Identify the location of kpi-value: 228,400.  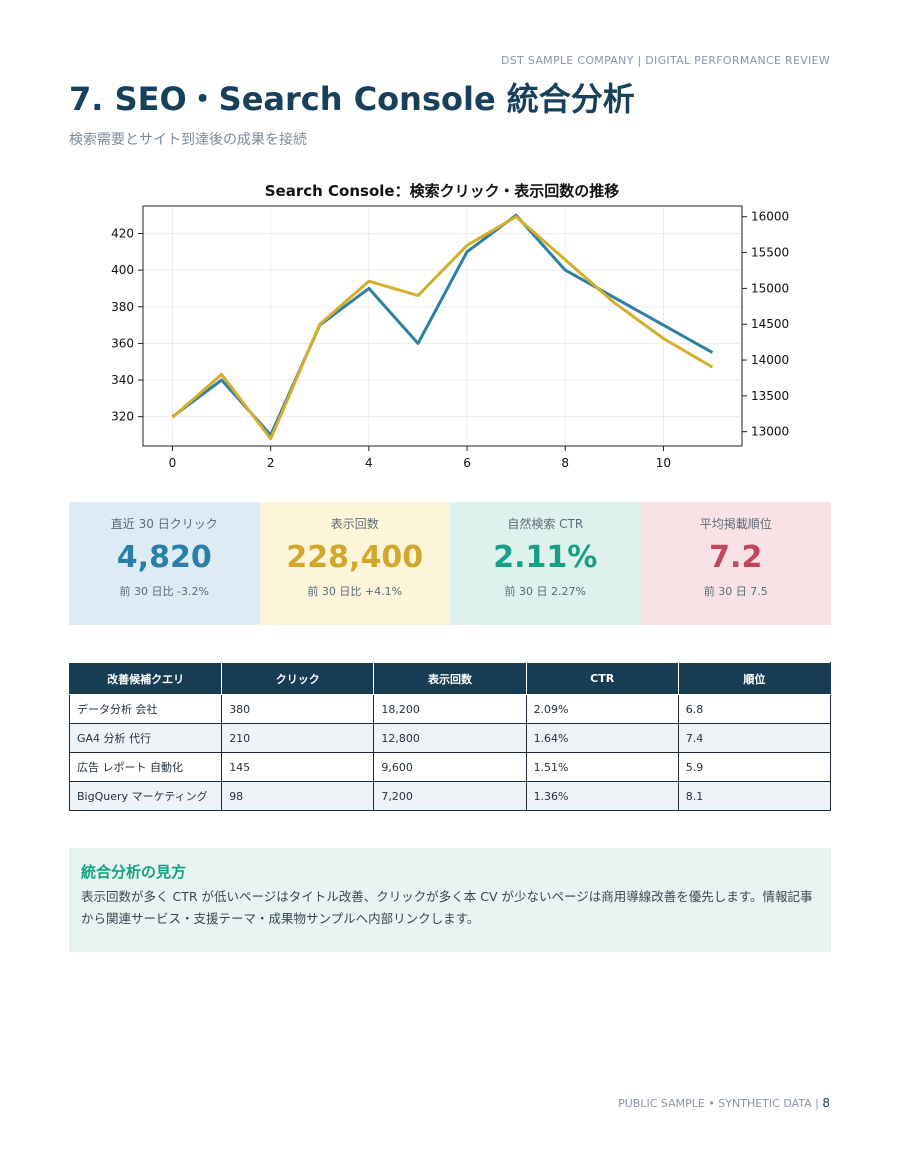
(355, 557).